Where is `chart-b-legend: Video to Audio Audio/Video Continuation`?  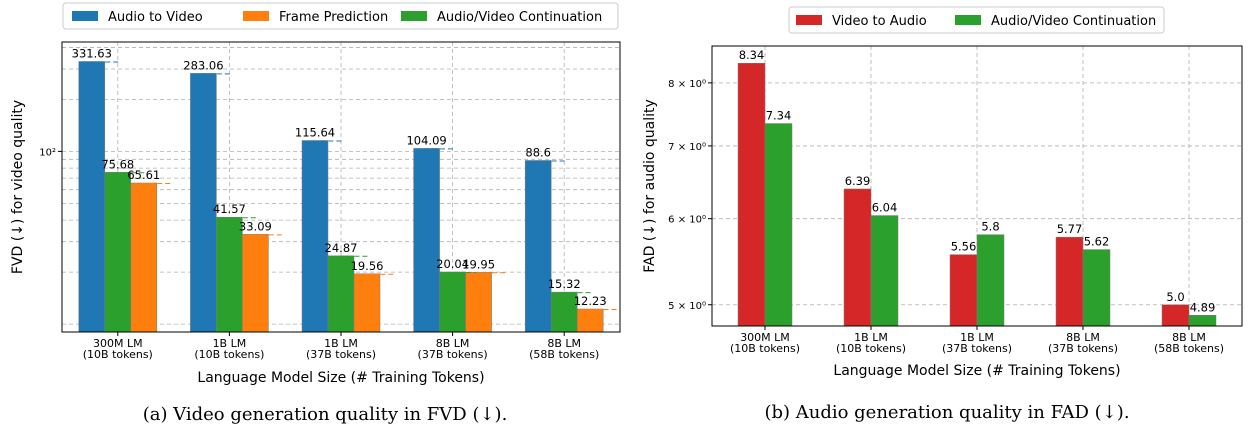
chart-b-legend: Video to Audio Audio/Video Continuation is located at coordinates (976, 20).